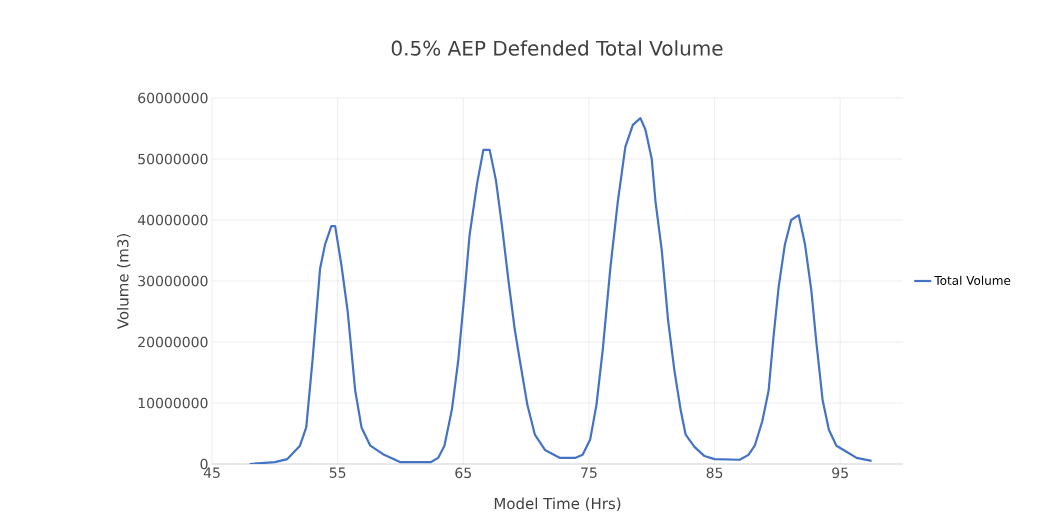 The height and width of the screenshot is (522, 1048). Describe the element at coordinates (589, 472) in the screenshot. I see `x-tick-label: 75` at that location.